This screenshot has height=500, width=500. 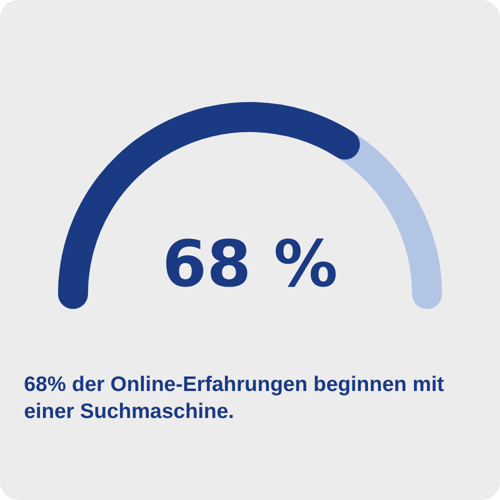 What do you see at coordinates (250, 265) in the screenshot?
I see `text: 68 %` at bounding box center [250, 265].